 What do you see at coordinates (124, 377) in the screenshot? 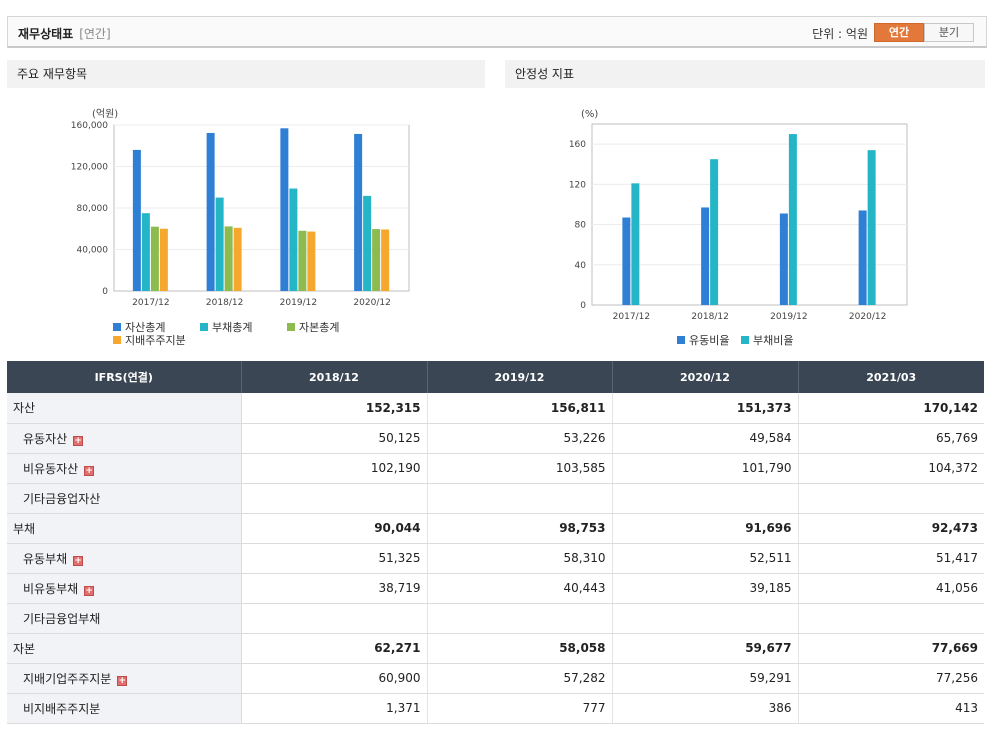
I see `header-ifrs: IFRS(연결)` at bounding box center [124, 377].